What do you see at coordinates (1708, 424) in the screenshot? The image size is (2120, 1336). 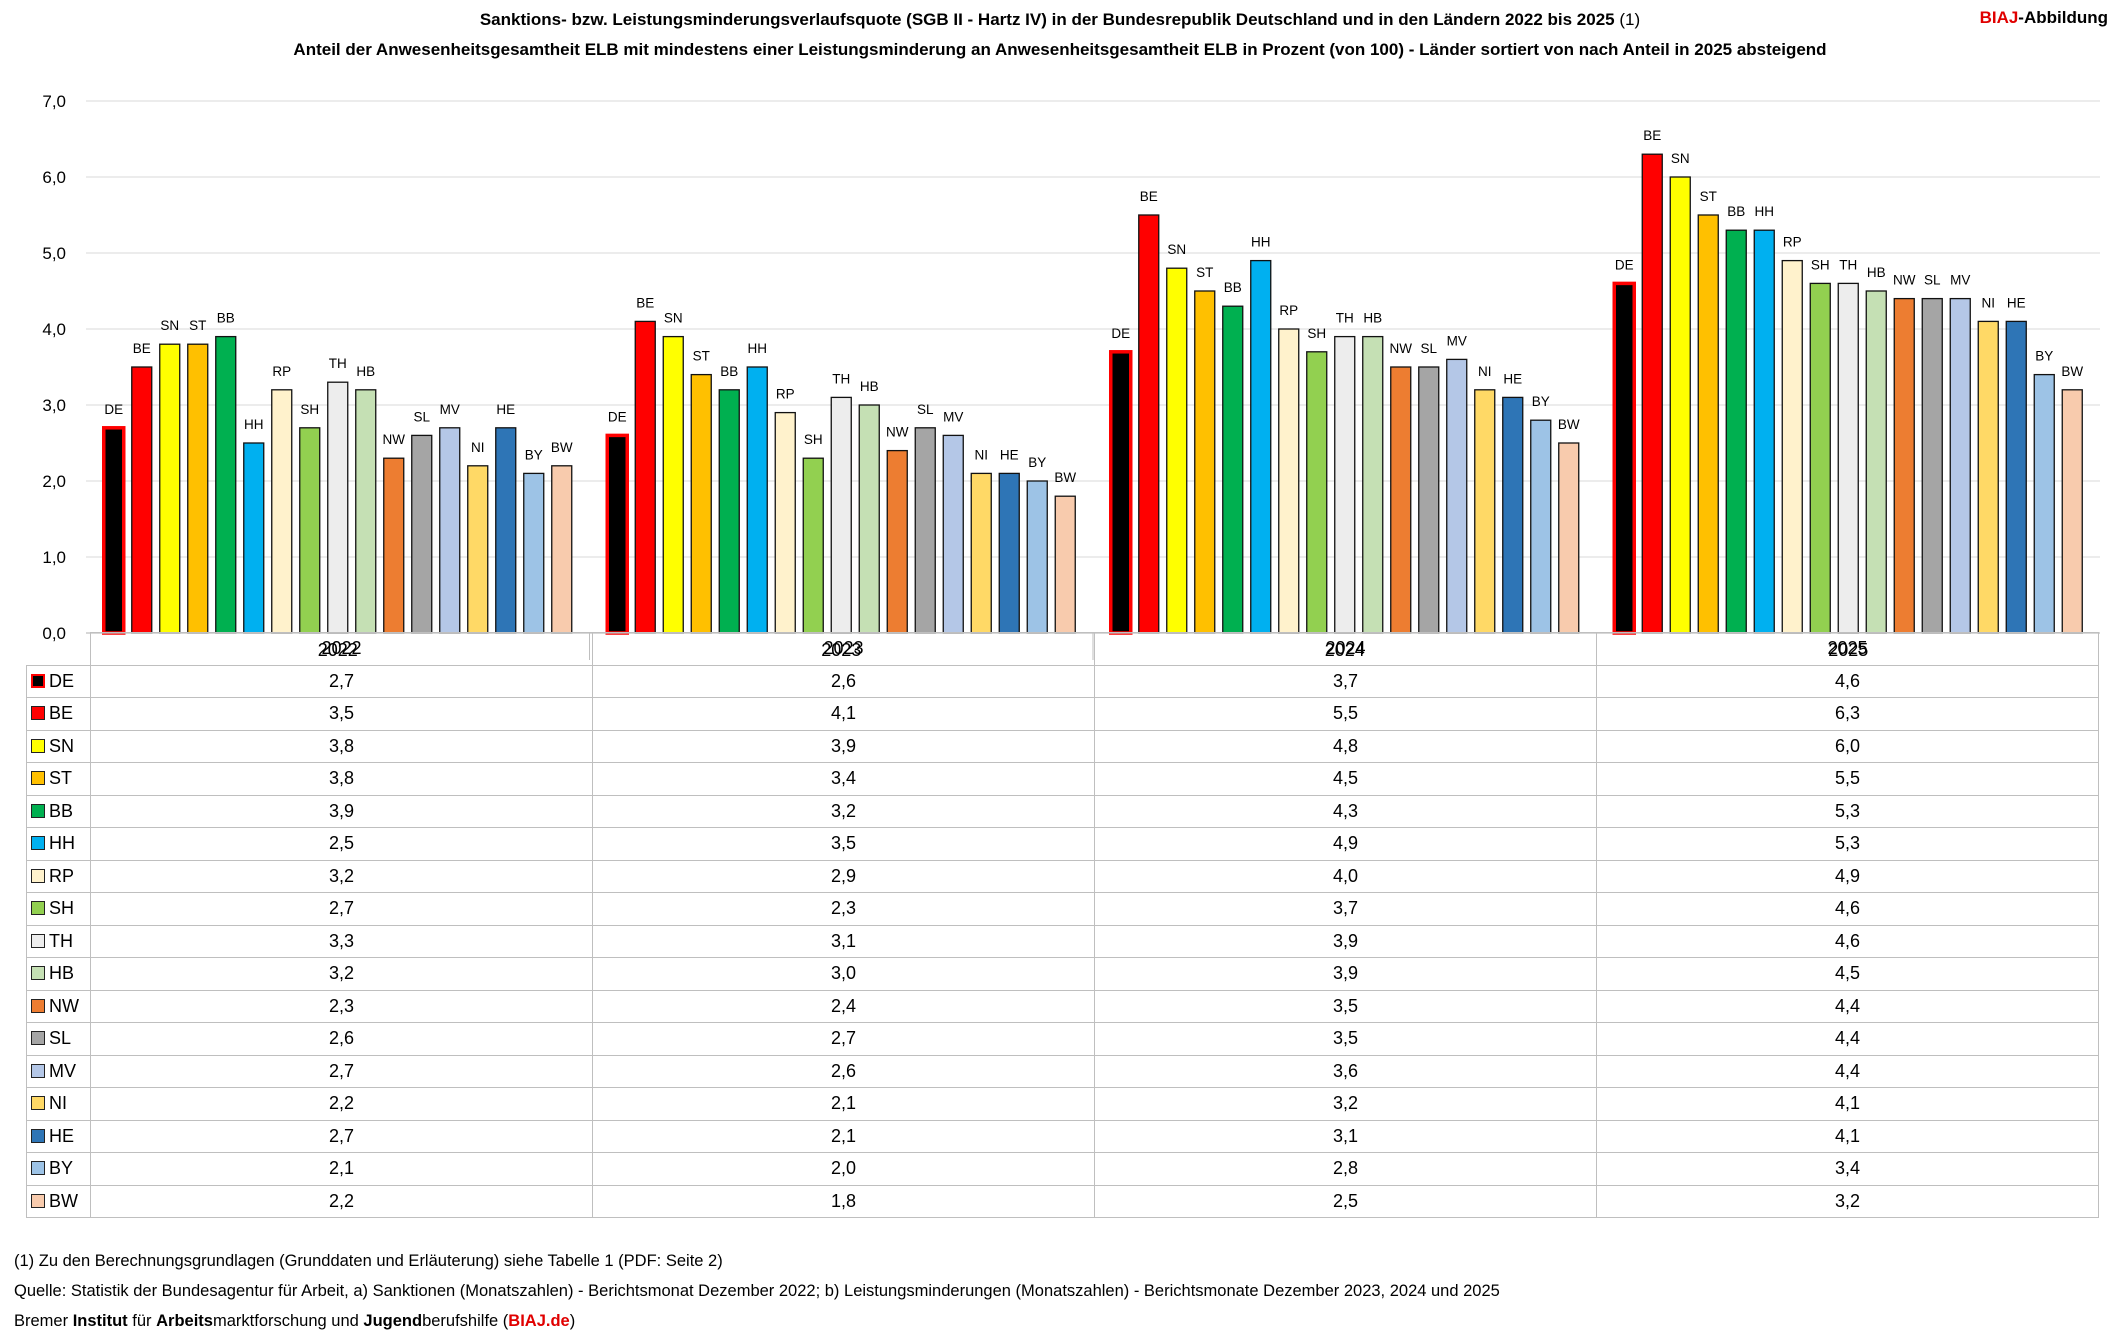 I see `bar-st-2025` at bounding box center [1708, 424].